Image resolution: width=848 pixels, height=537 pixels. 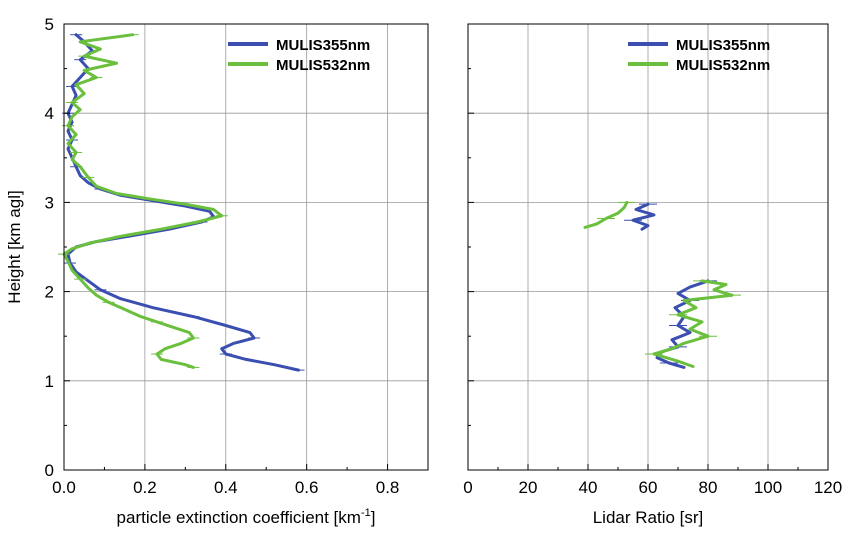 I want to click on y-tick-label: 2, so click(x=49, y=292).